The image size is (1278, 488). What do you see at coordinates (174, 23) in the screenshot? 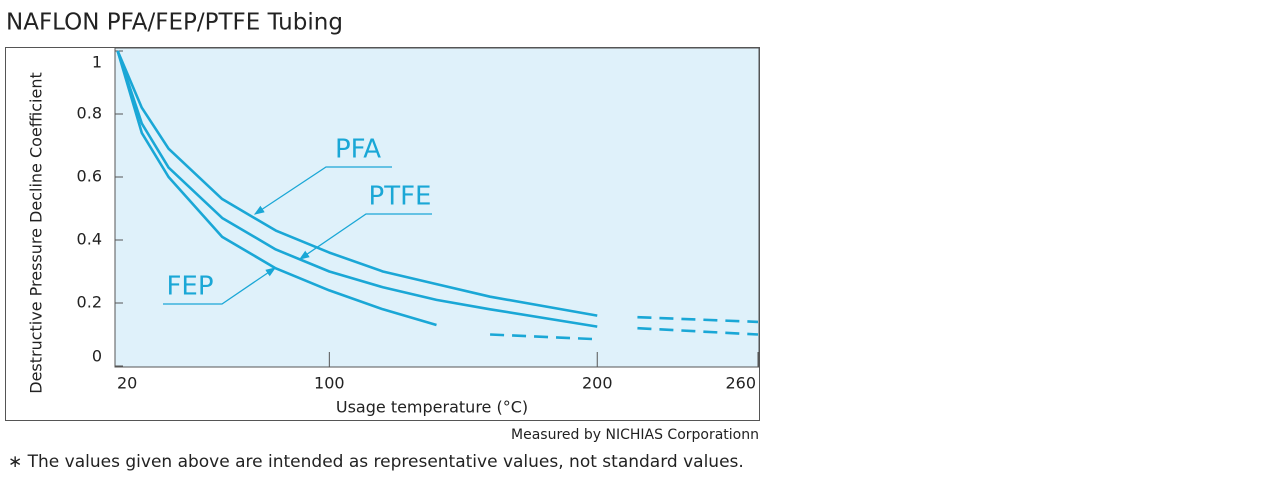
I see `chart-title: NAFLON PFA/FEP/PTFE Tubing` at bounding box center [174, 23].